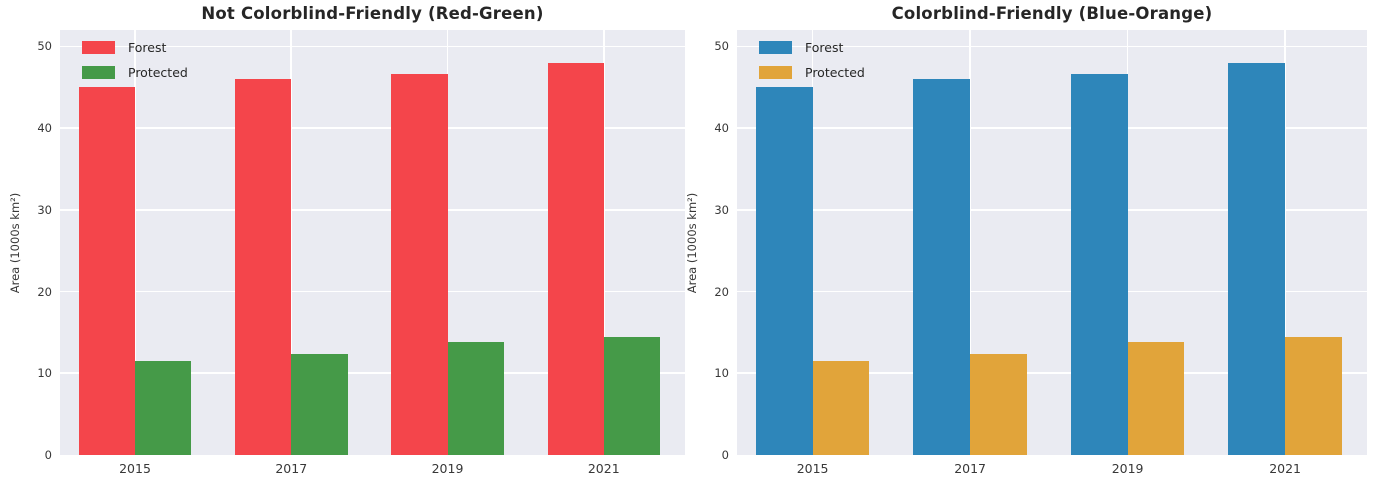  I want to click on chart-title: Colorblind-Friendly (Blue-Orange), so click(1052, 13).